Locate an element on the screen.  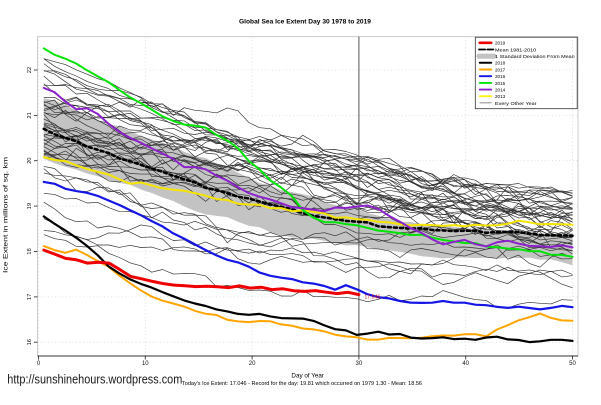
svg-text: 2014 is located at coordinates (500, 90).